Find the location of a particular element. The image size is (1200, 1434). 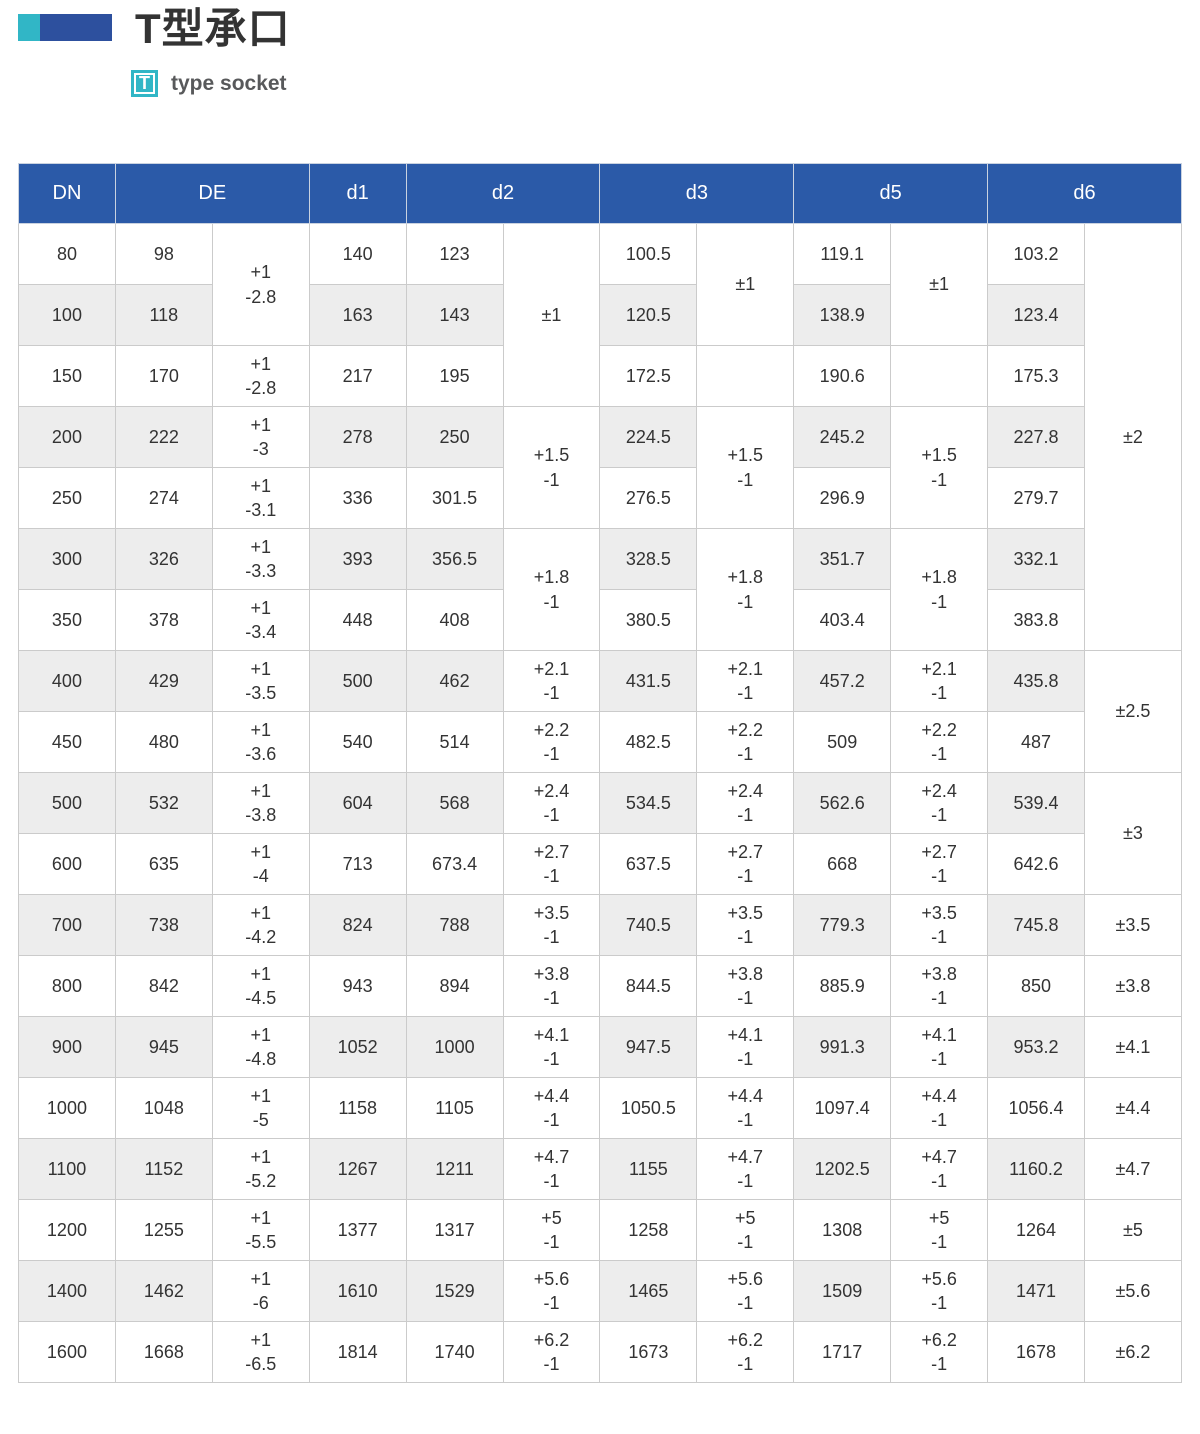

value-cell: 222 is located at coordinates (163, 437).